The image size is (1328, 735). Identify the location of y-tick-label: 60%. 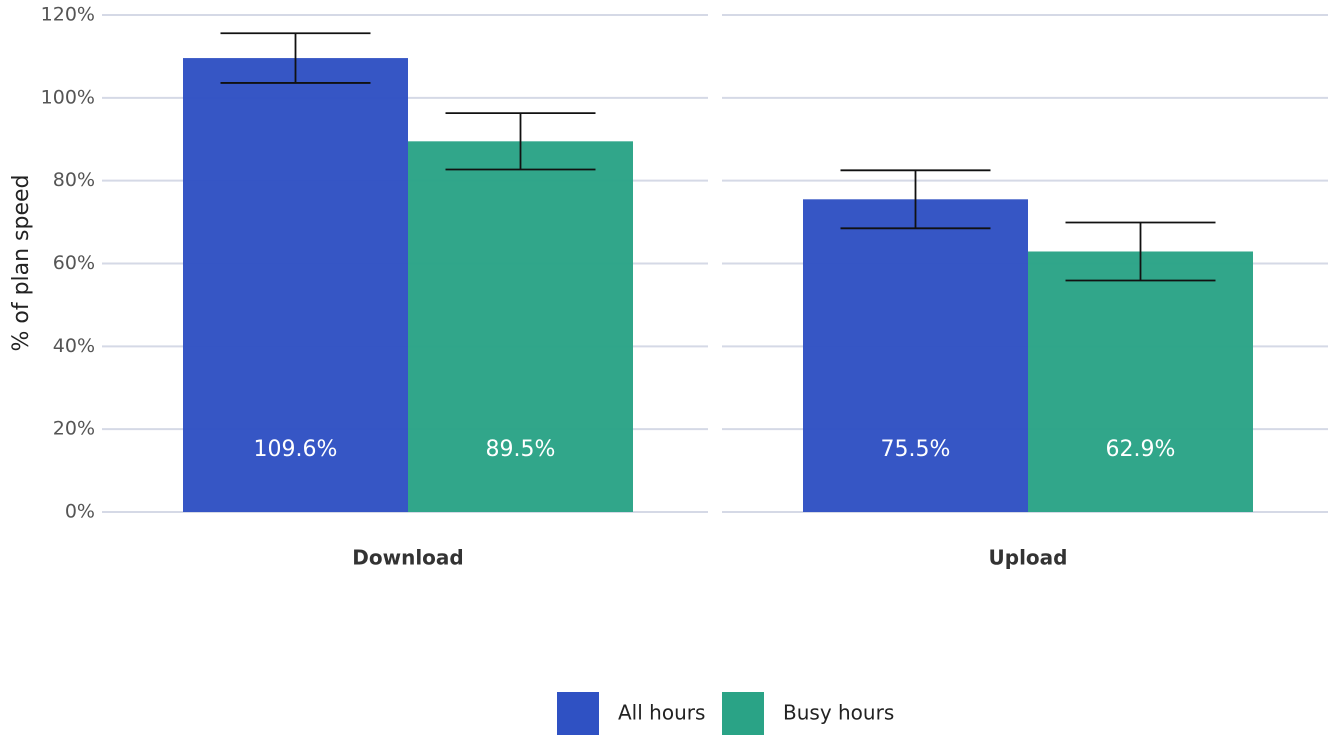
(74, 263).